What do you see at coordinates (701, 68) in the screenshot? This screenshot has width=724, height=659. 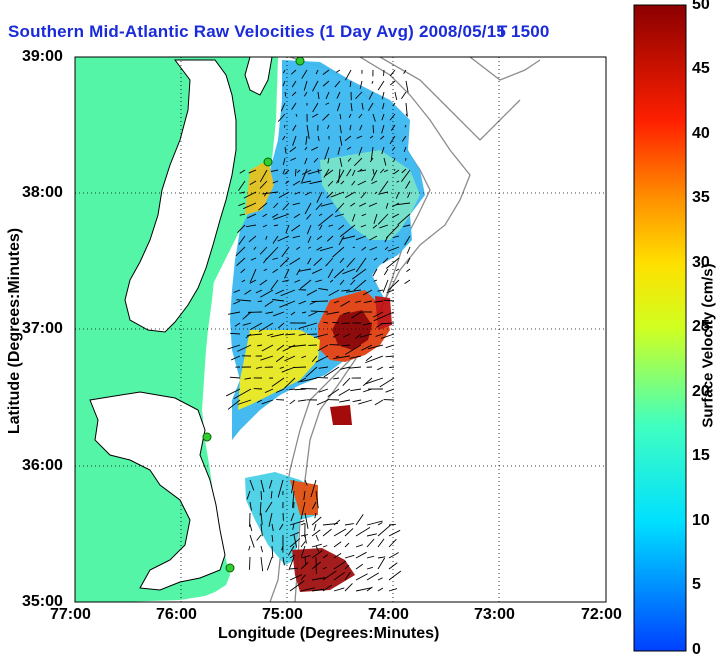 I see `colorbar-tick: 45` at bounding box center [701, 68].